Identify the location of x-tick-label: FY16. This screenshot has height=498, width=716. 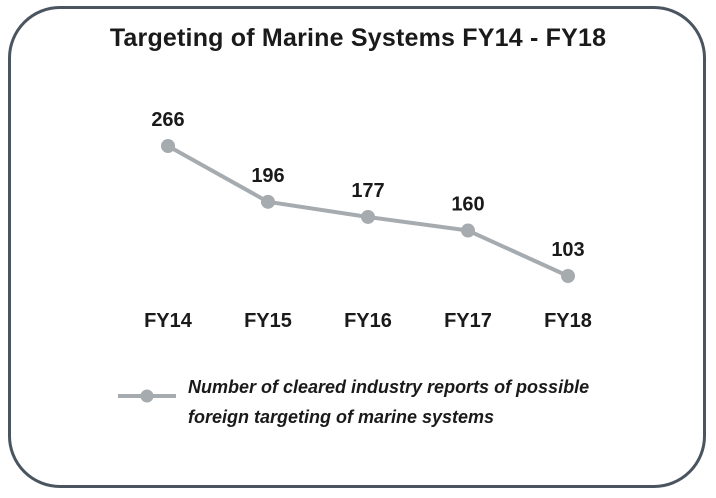
(368, 321).